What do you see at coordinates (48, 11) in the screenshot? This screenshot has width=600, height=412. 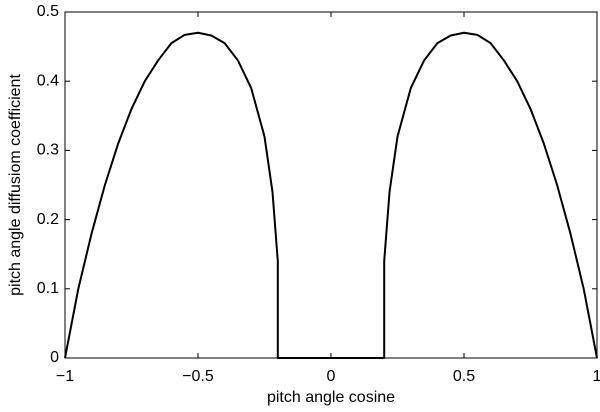 I see `y-tick-label: 0.5` at bounding box center [48, 11].